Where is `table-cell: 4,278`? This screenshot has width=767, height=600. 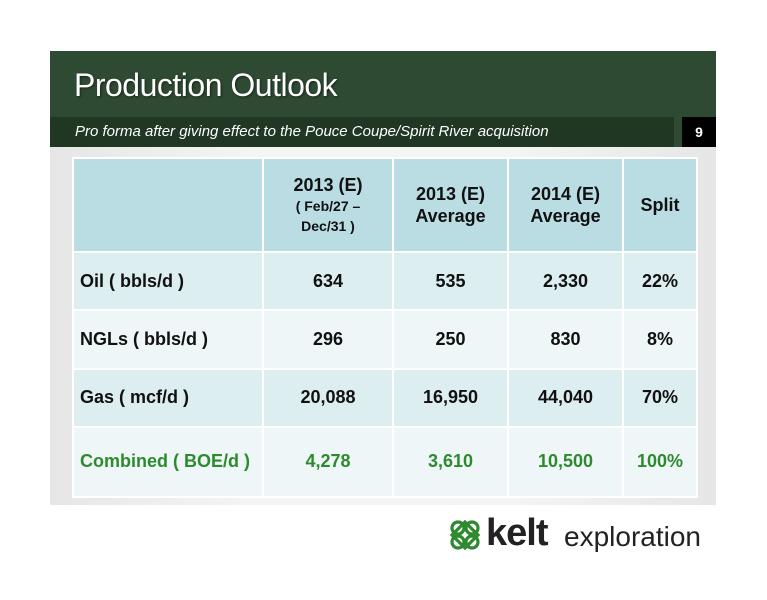
table-cell: 4,278 is located at coordinates (328, 462).